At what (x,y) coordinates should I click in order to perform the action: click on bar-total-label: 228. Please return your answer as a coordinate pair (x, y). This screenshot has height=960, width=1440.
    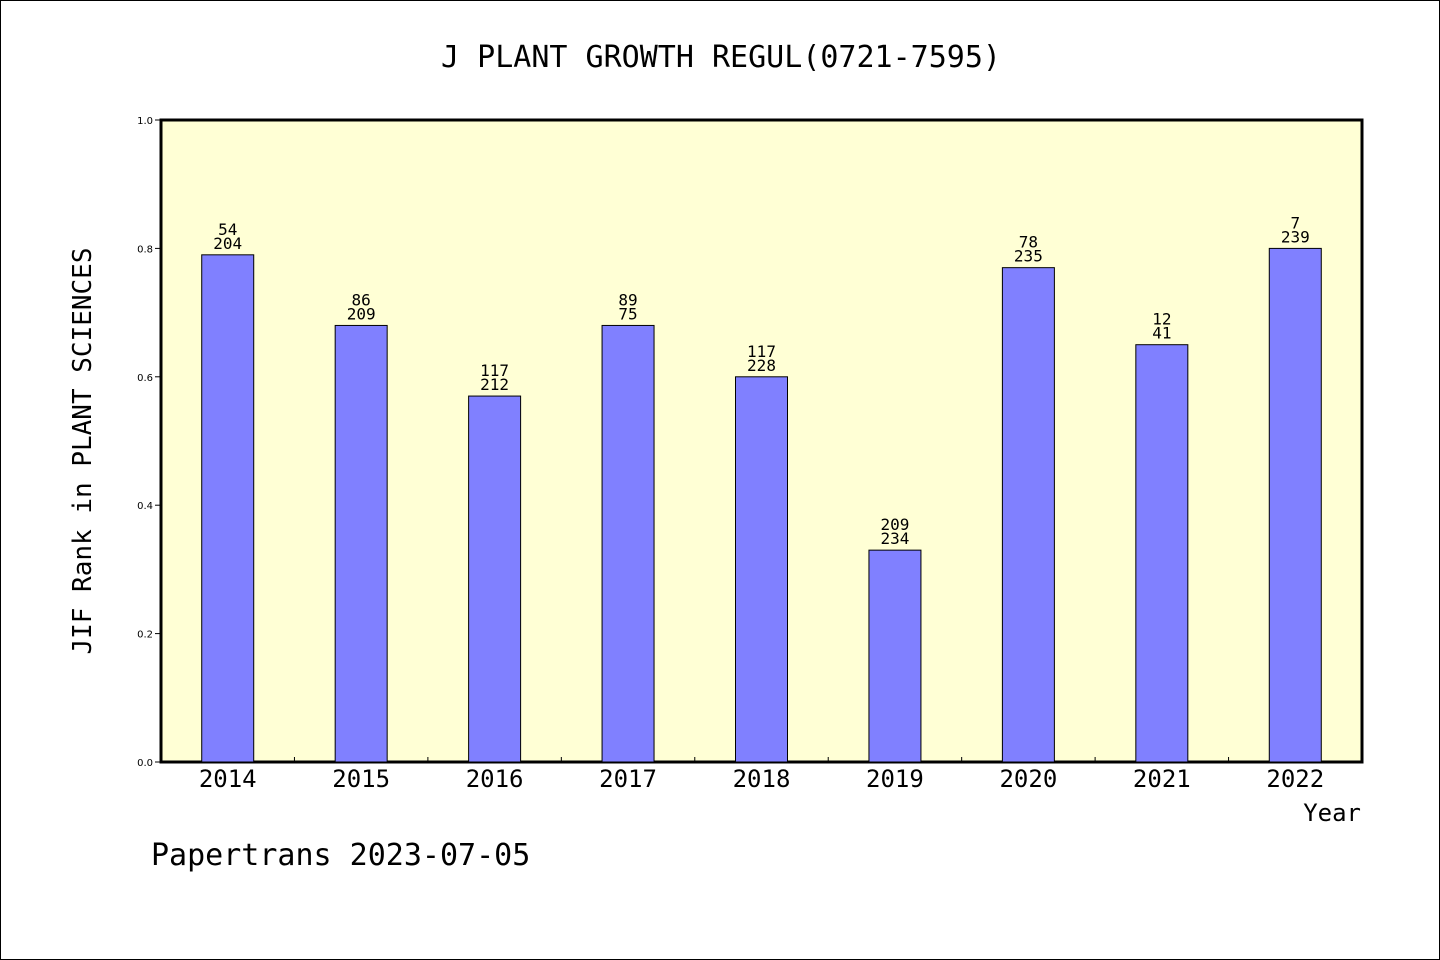
    Looking at the image, I should click on (761, 365).